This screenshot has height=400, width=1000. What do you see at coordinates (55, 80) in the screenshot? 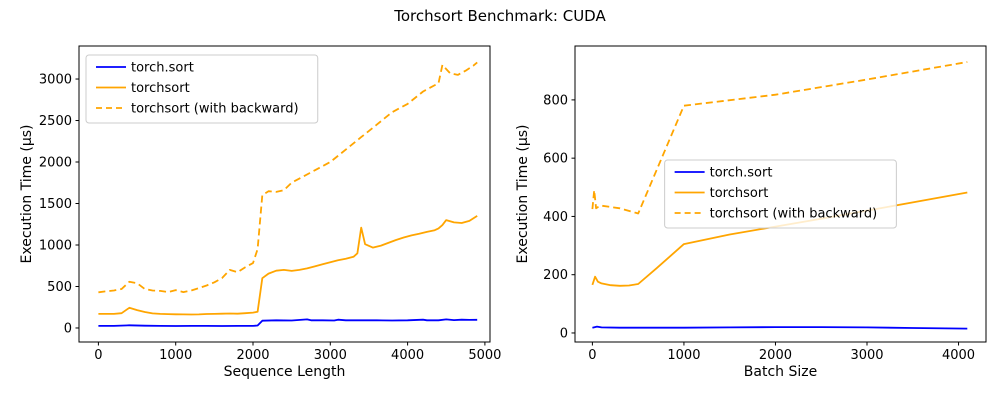
I see `y-tick-label: 3000` at bounding box center [55, 80].